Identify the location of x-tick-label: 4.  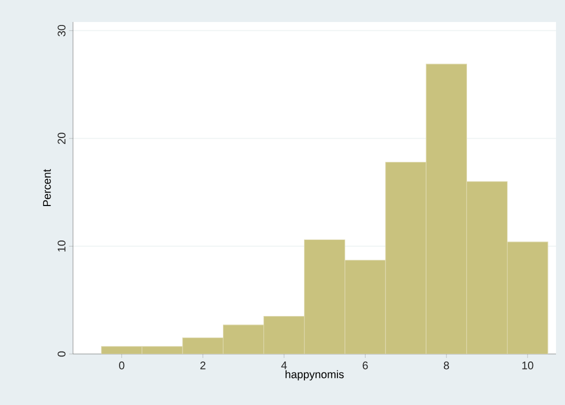
(284, 366).